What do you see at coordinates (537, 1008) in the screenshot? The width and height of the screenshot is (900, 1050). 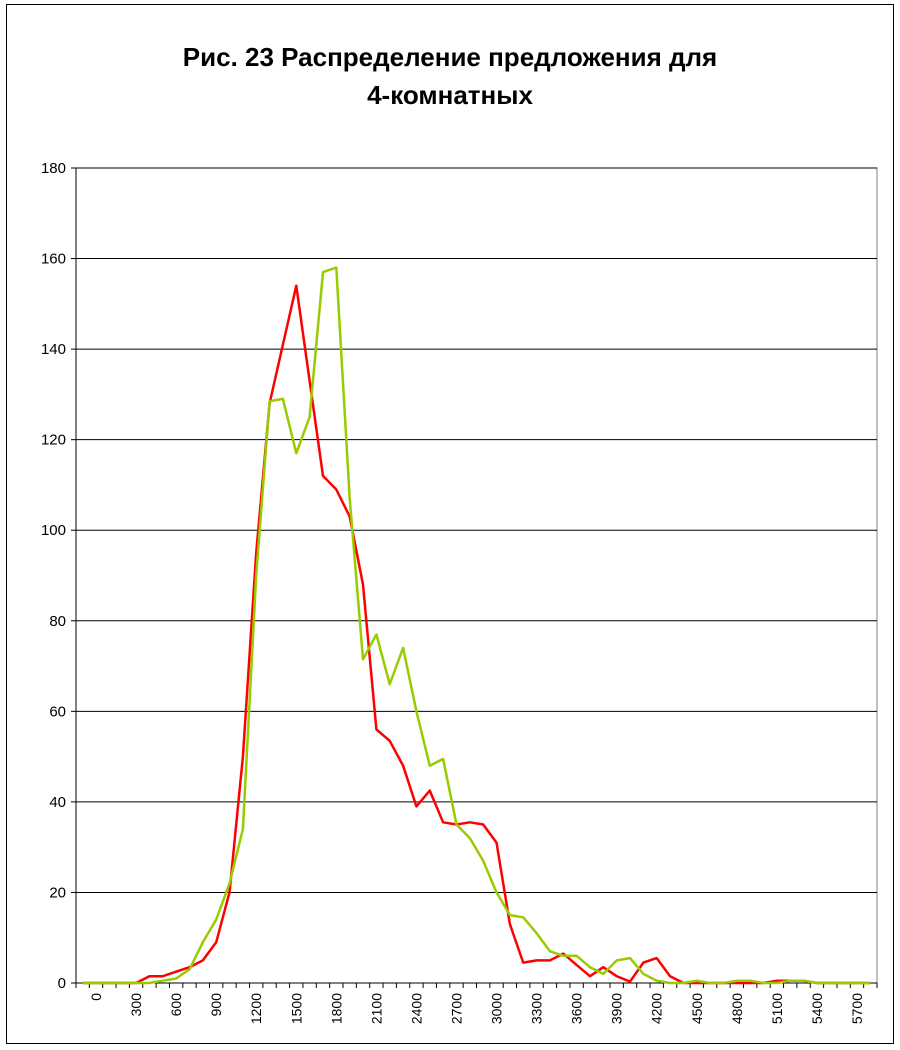 I see `x-tick-label-3300: 3300` at bounding box center [537, 1008].